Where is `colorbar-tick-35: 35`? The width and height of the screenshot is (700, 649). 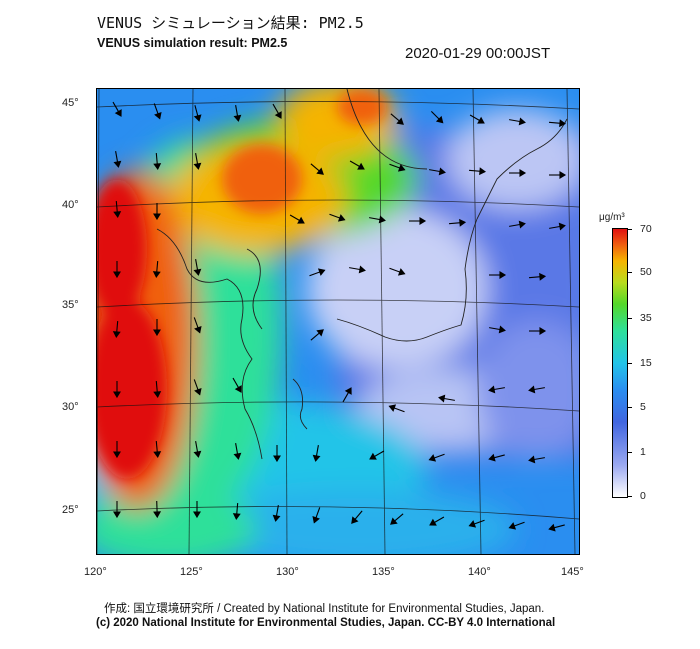 colorbar-tick-35: 35 is located at coordinates (646, 318).